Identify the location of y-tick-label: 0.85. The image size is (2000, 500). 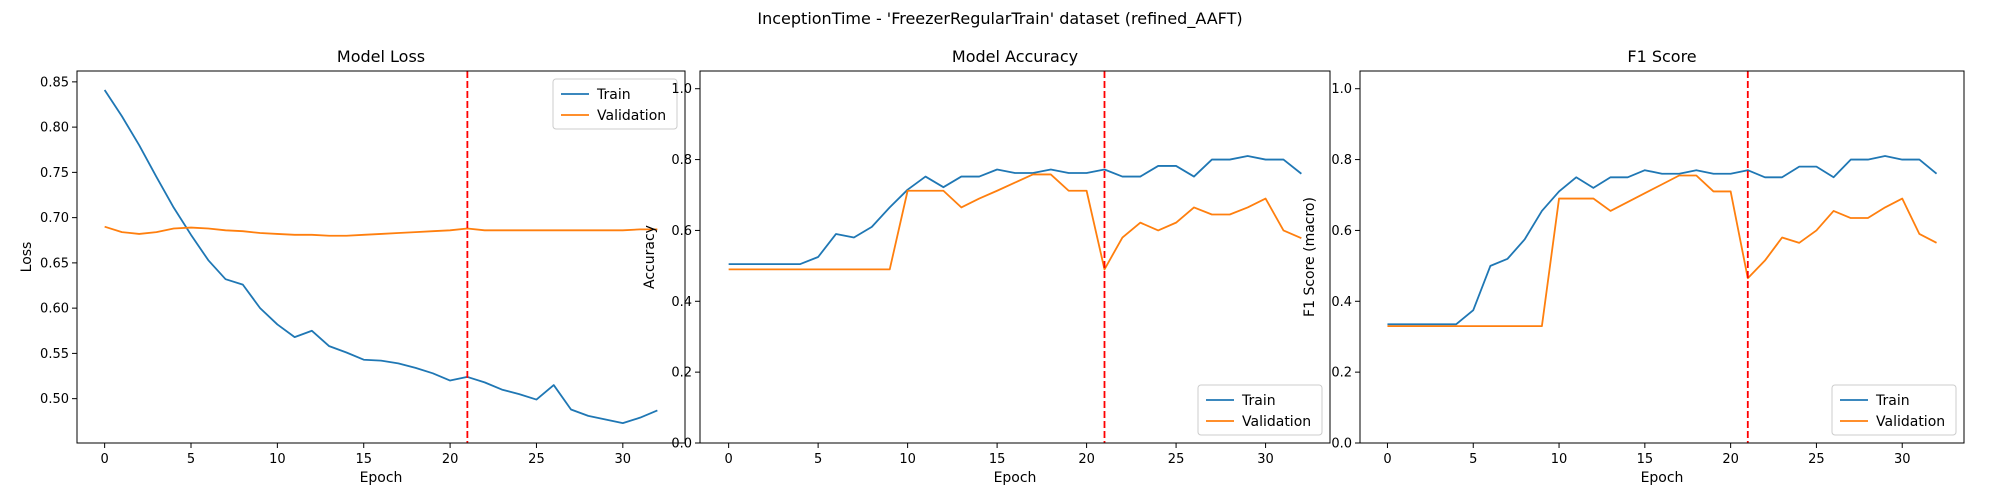
(54, 82).